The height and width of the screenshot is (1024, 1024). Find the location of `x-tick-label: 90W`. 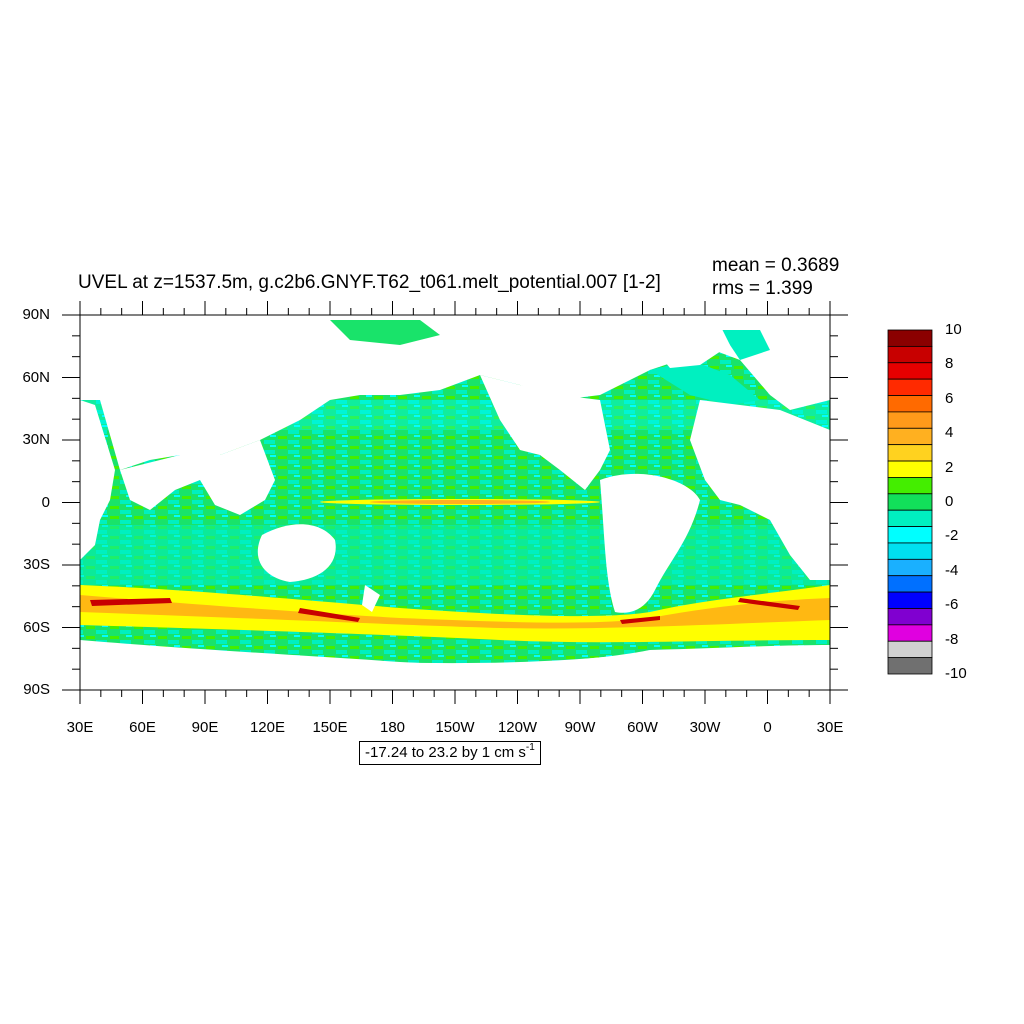

x-tick-label: 90W is located at coordinates (580, 727).